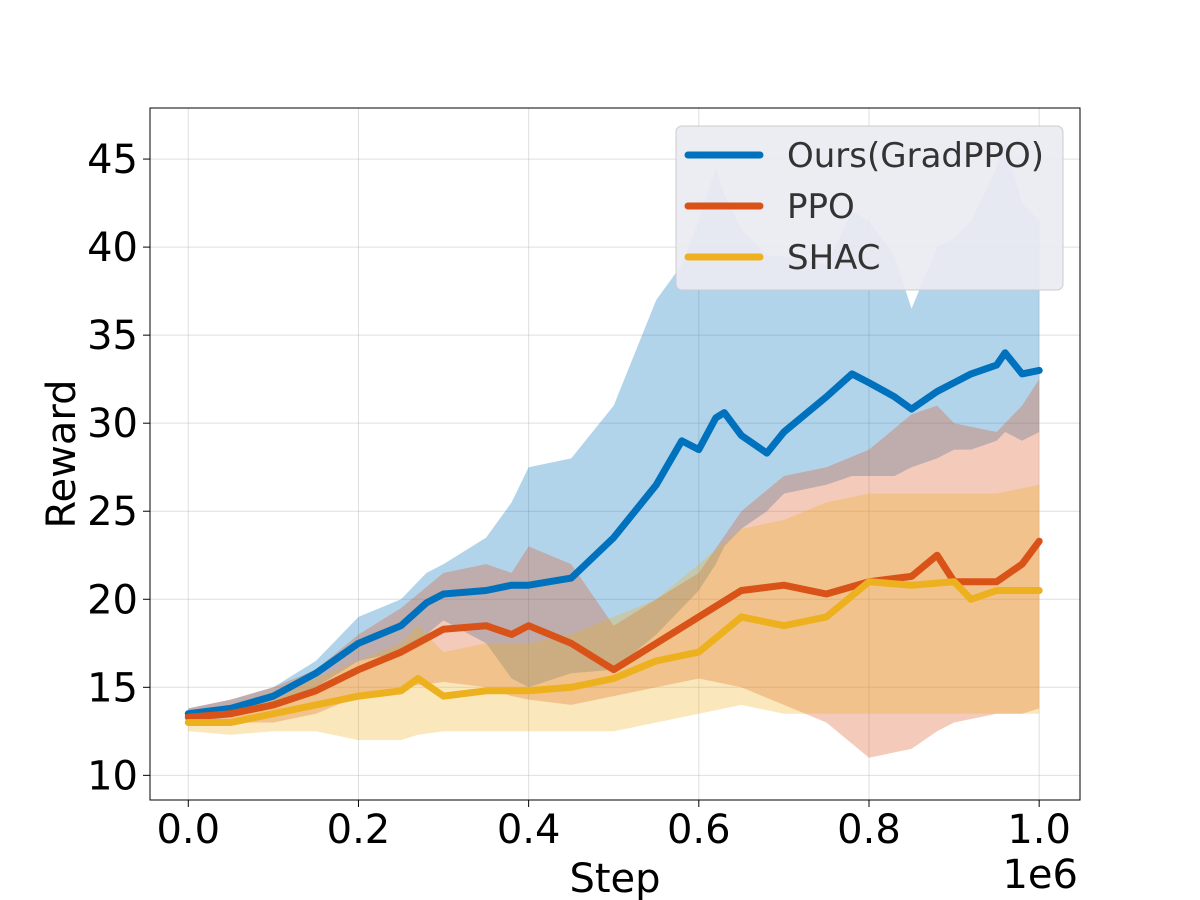  What do you see at coordinates (112, 424) in the screenshot?
I see `y-tick-label: 30` at bounding box center [112, 424].